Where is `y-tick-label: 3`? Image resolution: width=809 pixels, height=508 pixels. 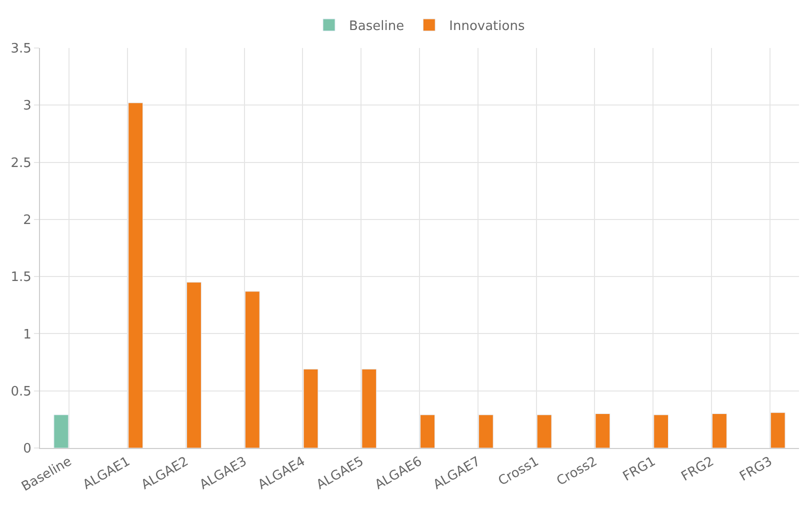 y-tick-label: 3 is located at coordinates (27, 106).